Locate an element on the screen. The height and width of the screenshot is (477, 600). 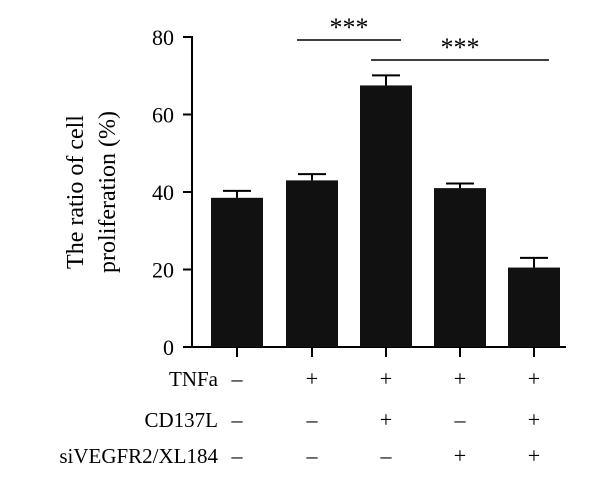
y-axis-label: The ratio of cell proliferation (%) is located at coordinates (92, 192).